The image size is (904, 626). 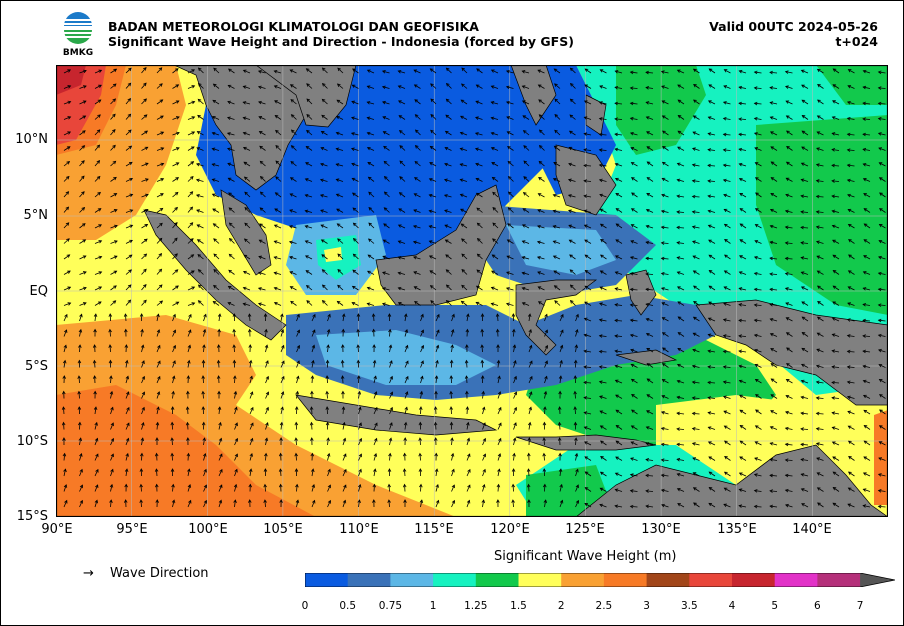 I want to click on lat-label-15s: 15°S, so click(x=32, y=516).